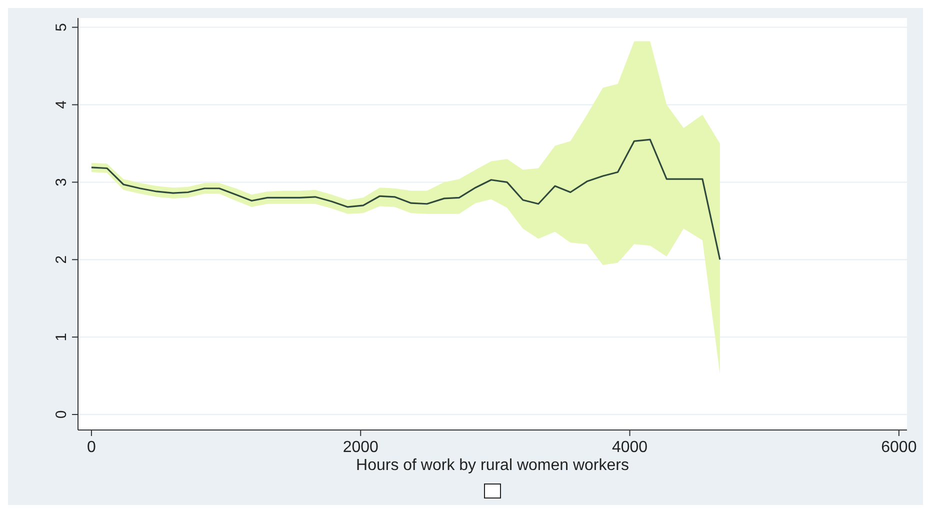  I want to click on x-tick-label: 4000, so click(630, 447).